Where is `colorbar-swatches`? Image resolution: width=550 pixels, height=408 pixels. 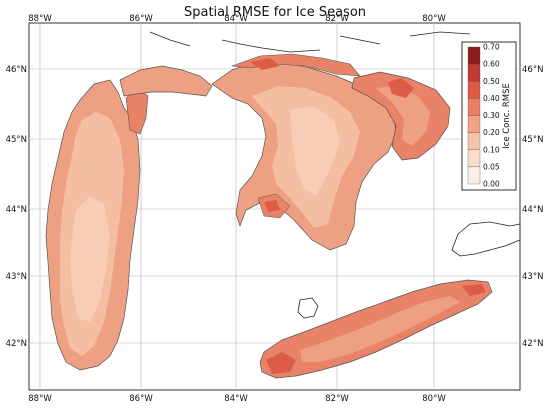 colorbar-swatches is located at coordinates (474, 115).